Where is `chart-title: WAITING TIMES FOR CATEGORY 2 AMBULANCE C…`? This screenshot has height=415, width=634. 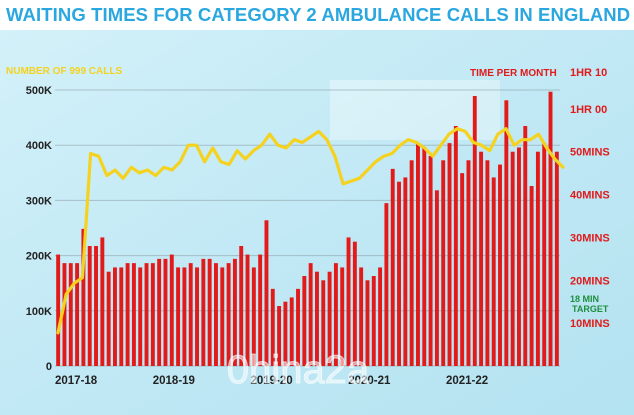 chart-title: WAITING TIMES FOR CATEGORY 2 AMBULANCE C… is located at coordinates (318, 14).